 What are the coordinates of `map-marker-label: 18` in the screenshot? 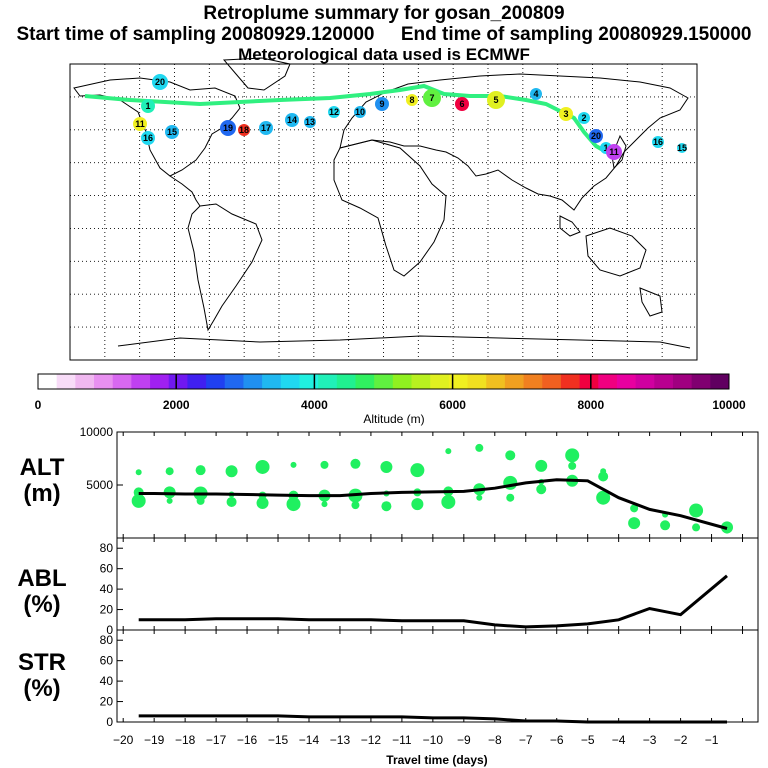 It's located at (244, 130).